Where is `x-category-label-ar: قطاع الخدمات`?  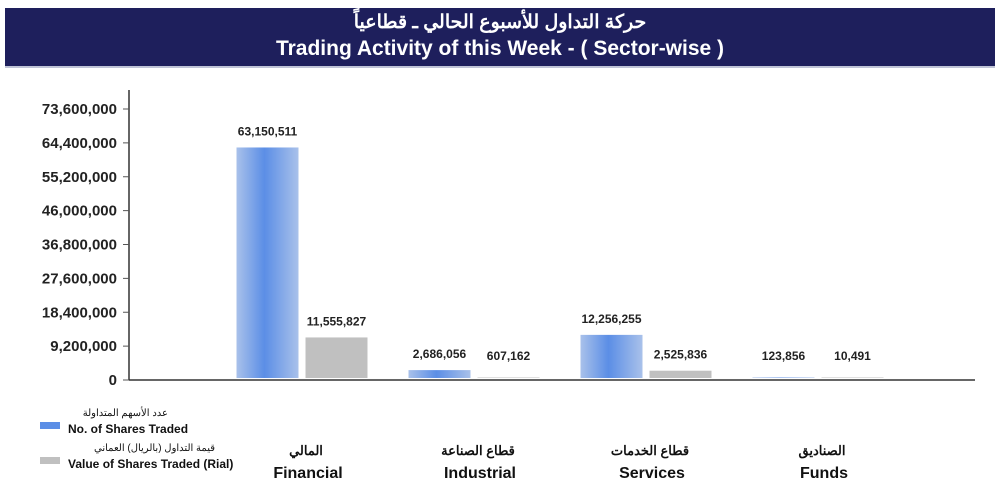
x-category-label-ar: قطاع الخدمات is located at coordinates (650, 451).